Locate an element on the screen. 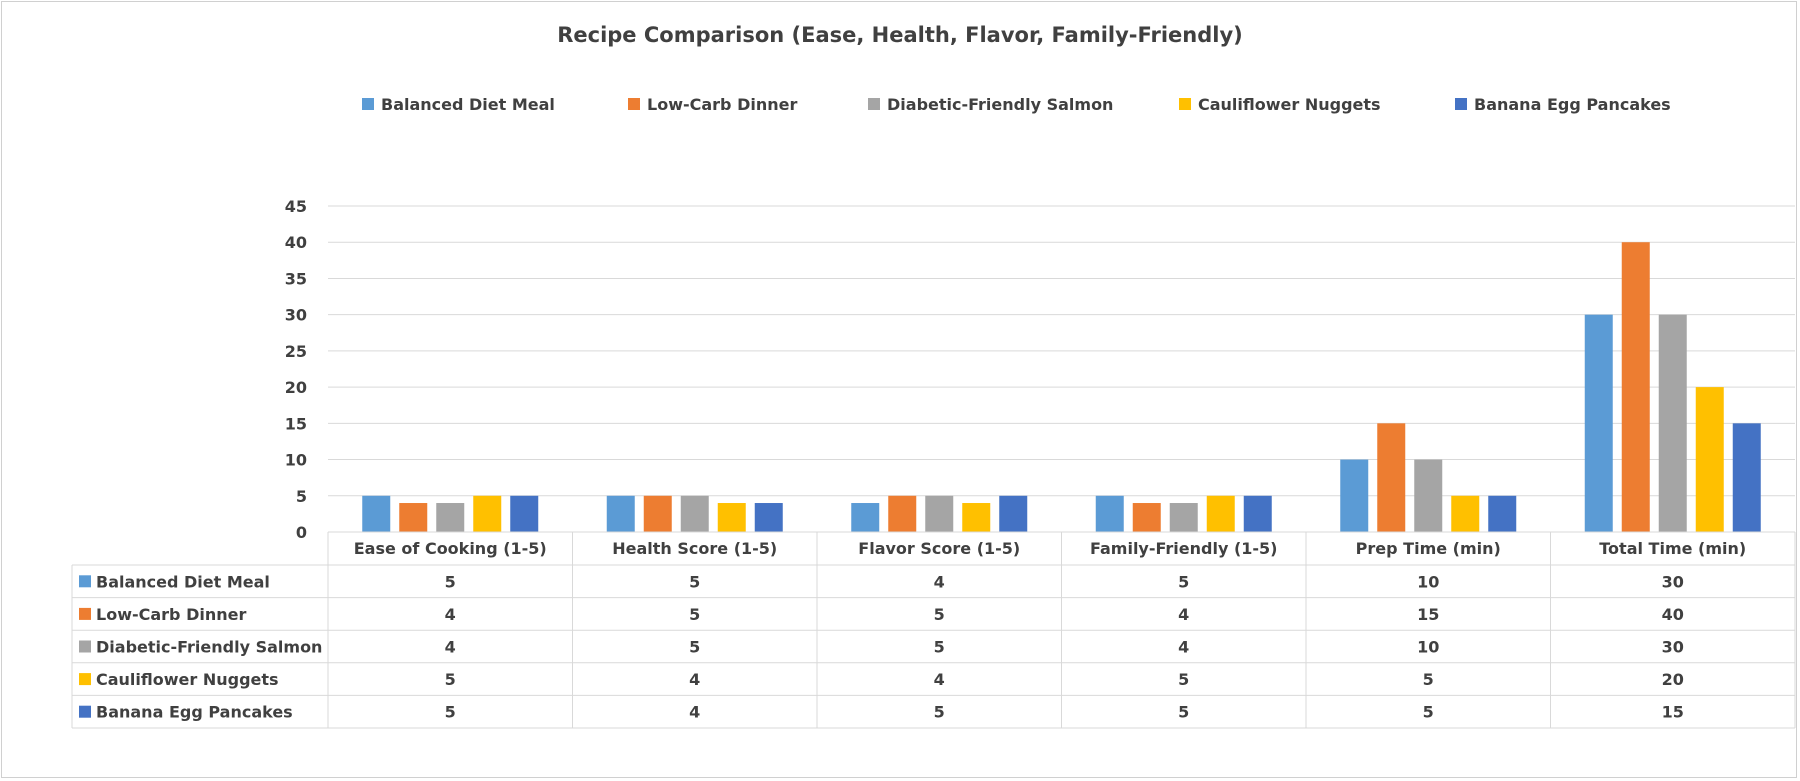 The width and height of the screenshot is (1800, 781). y-tick-label: 15 is located at coordinates (296, 423).